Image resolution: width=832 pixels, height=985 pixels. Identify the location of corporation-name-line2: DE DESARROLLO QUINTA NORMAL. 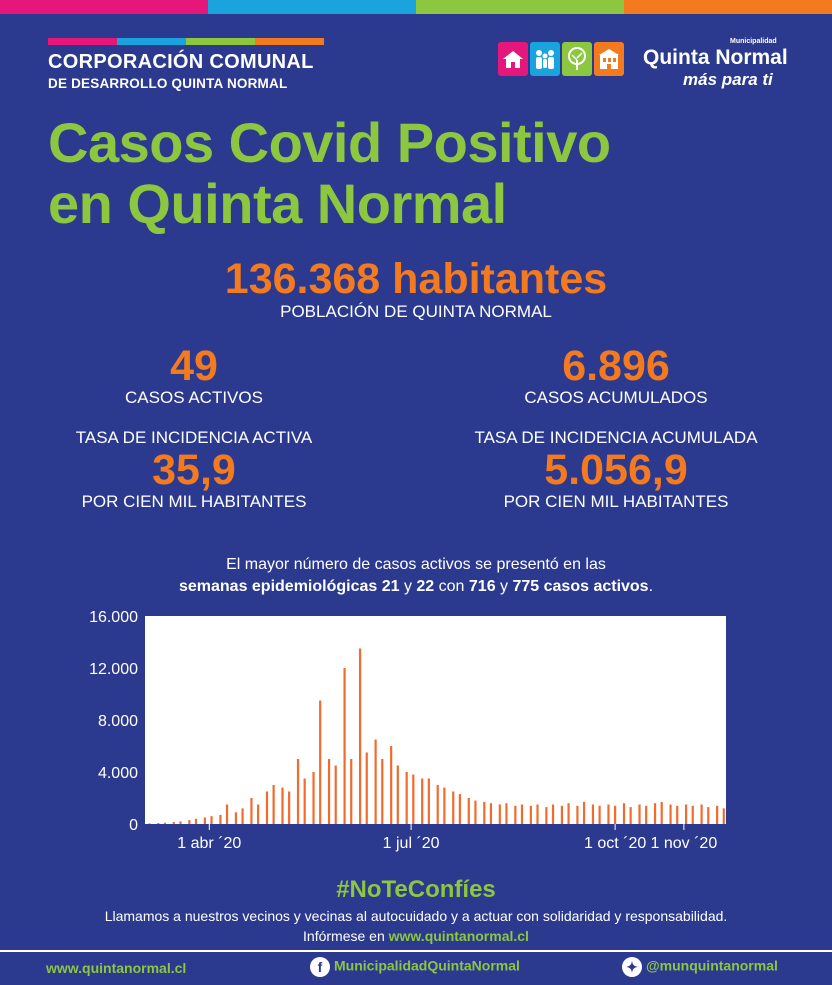
(168, 83).